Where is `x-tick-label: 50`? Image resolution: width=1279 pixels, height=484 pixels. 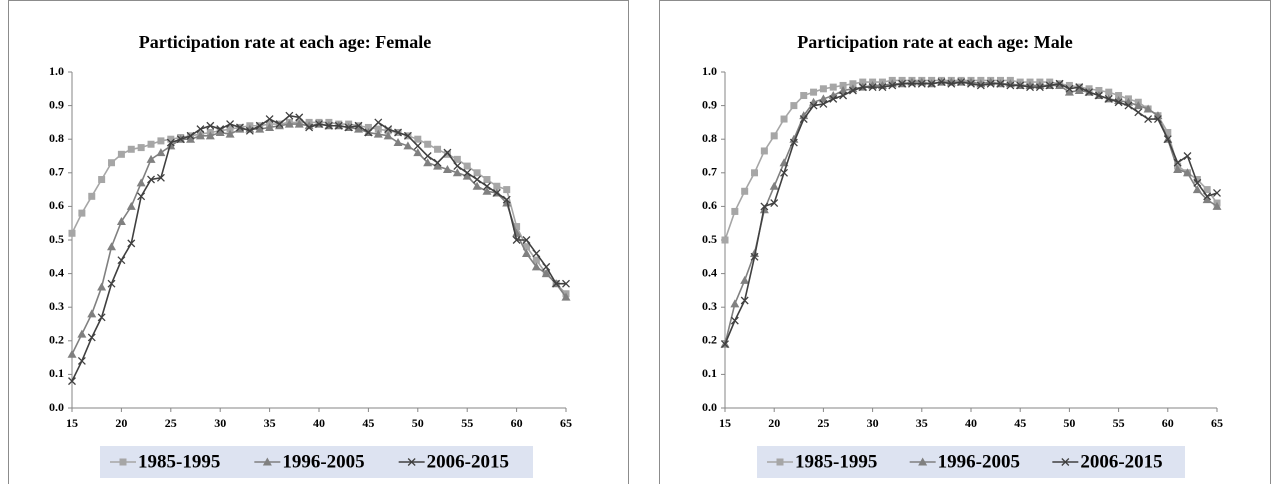 x-tick-label: 50 is located at coordinates (1069, 423).